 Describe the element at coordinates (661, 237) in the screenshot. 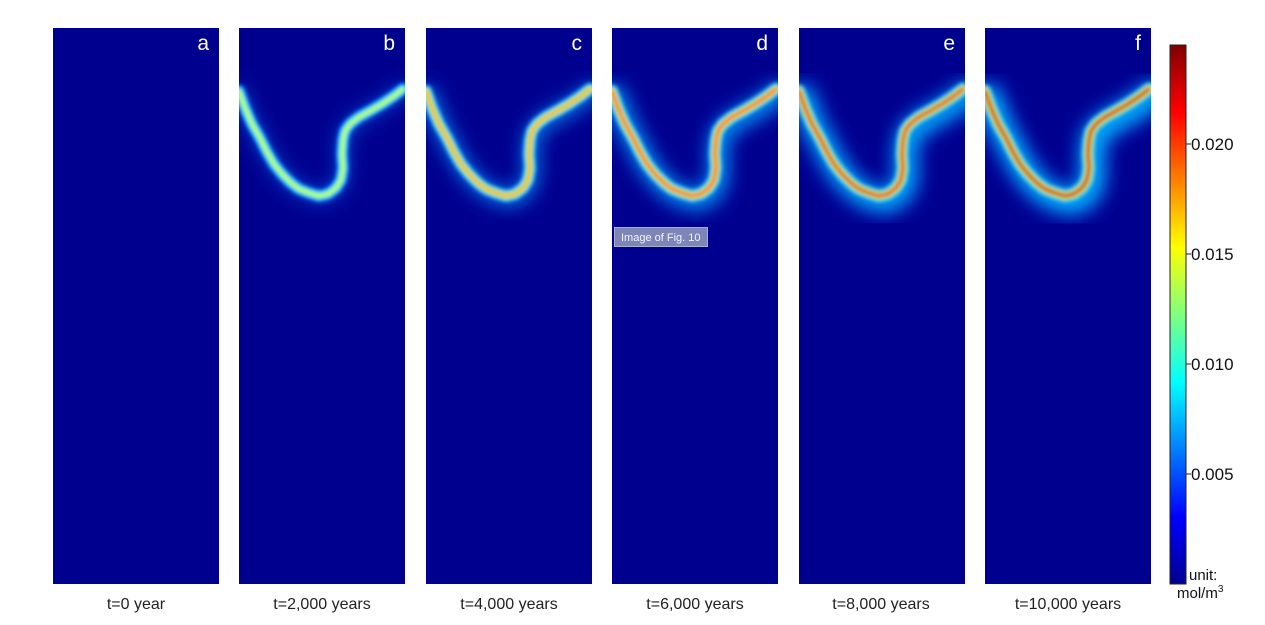

I see `figure-image-badge: Image of Fig. 10` at that location.